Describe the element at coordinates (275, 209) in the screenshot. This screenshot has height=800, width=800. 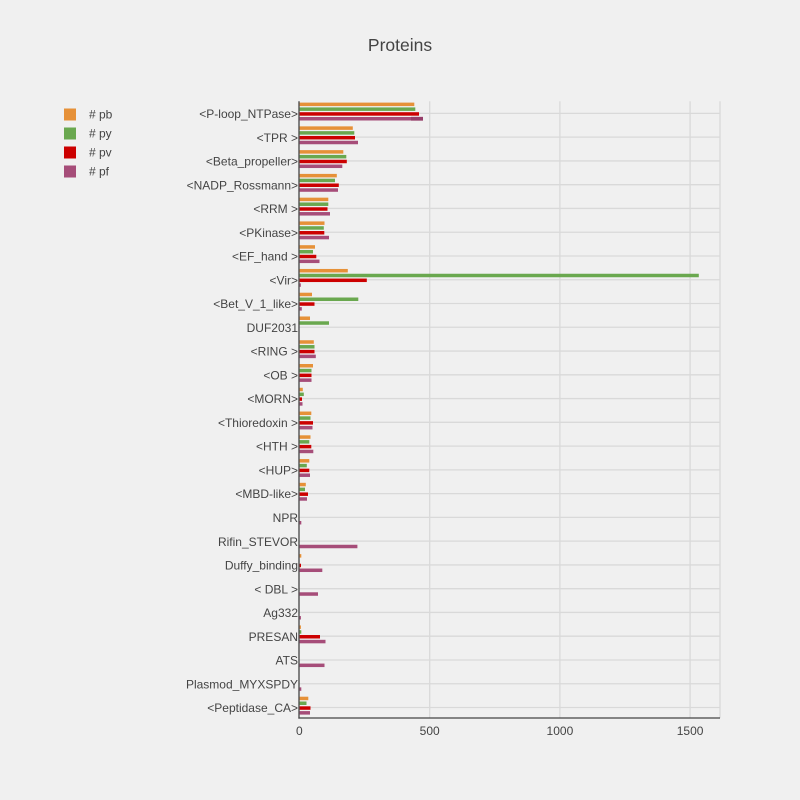
I see `svg-text: <RRM >` at that location.